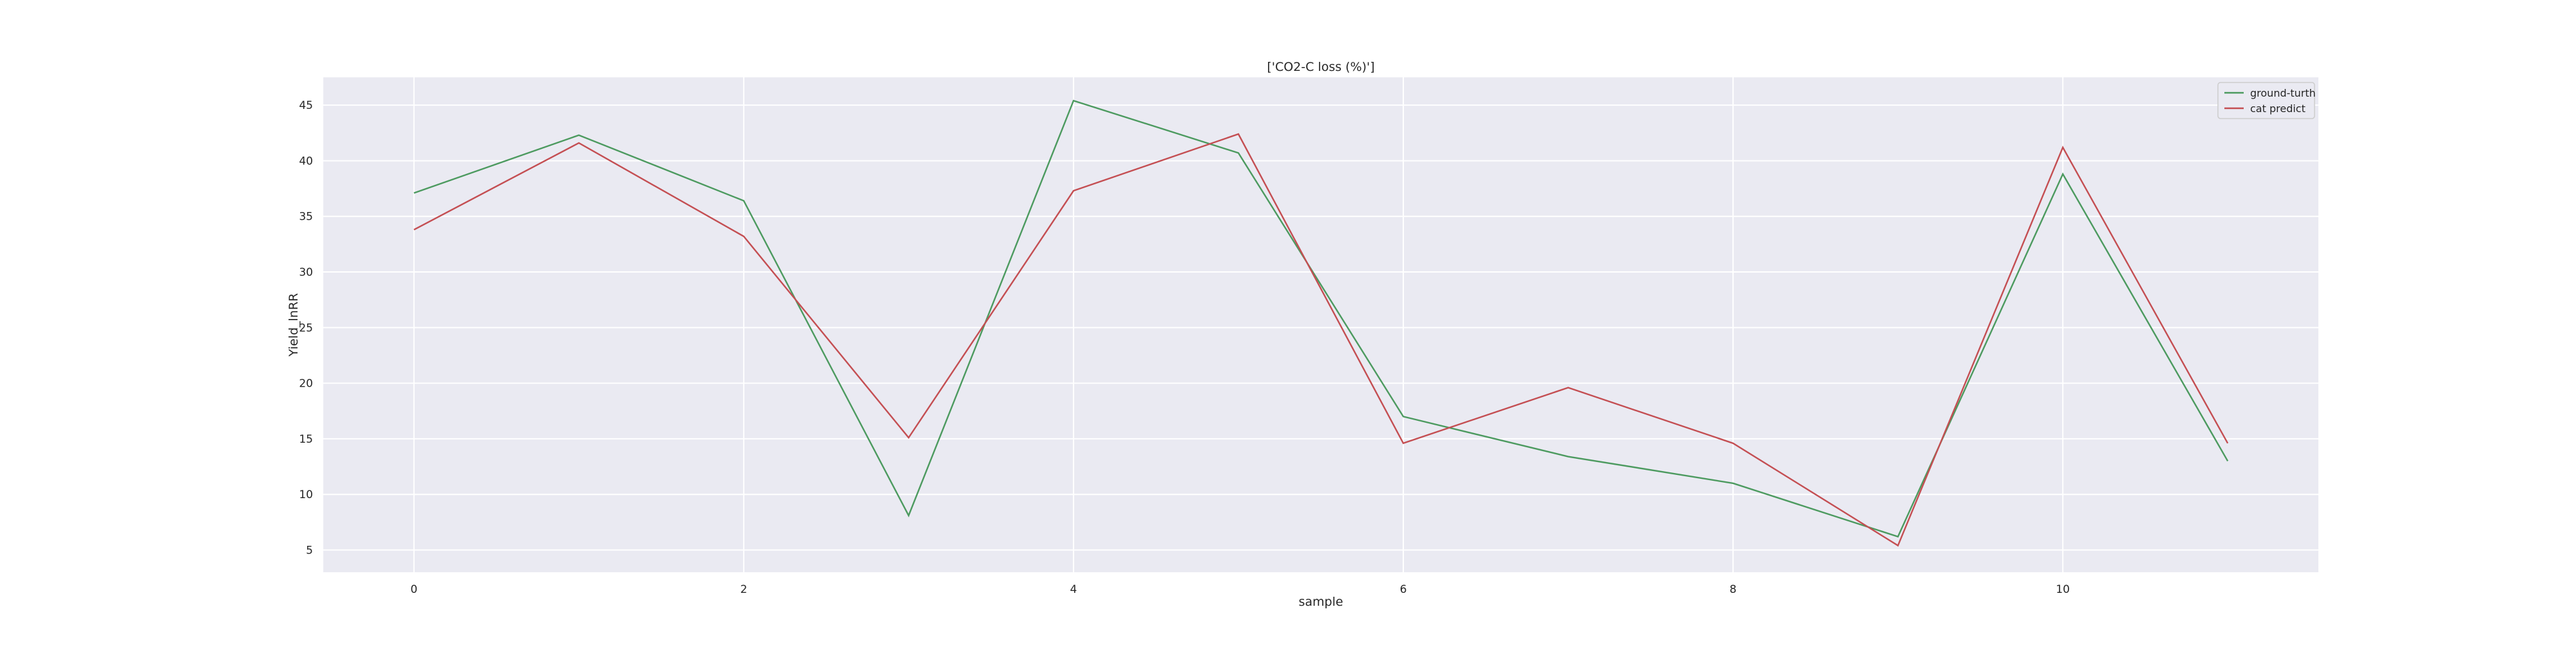  Describe the element at coordinates (306, 384) in the screenshot. I see `y-tick-label: 20` at that location.